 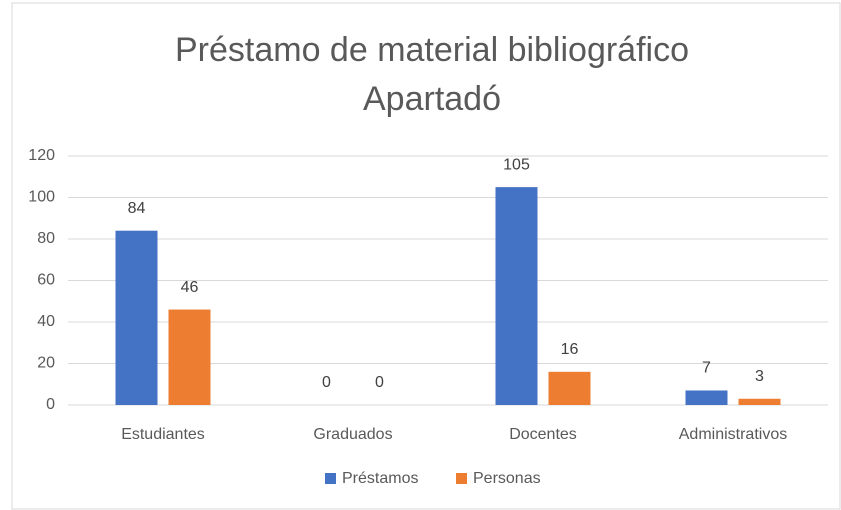 What do you see at coordinates (706, 368) in the screenshot?
I see `data-label: 7` at bounding box center [706, 368].